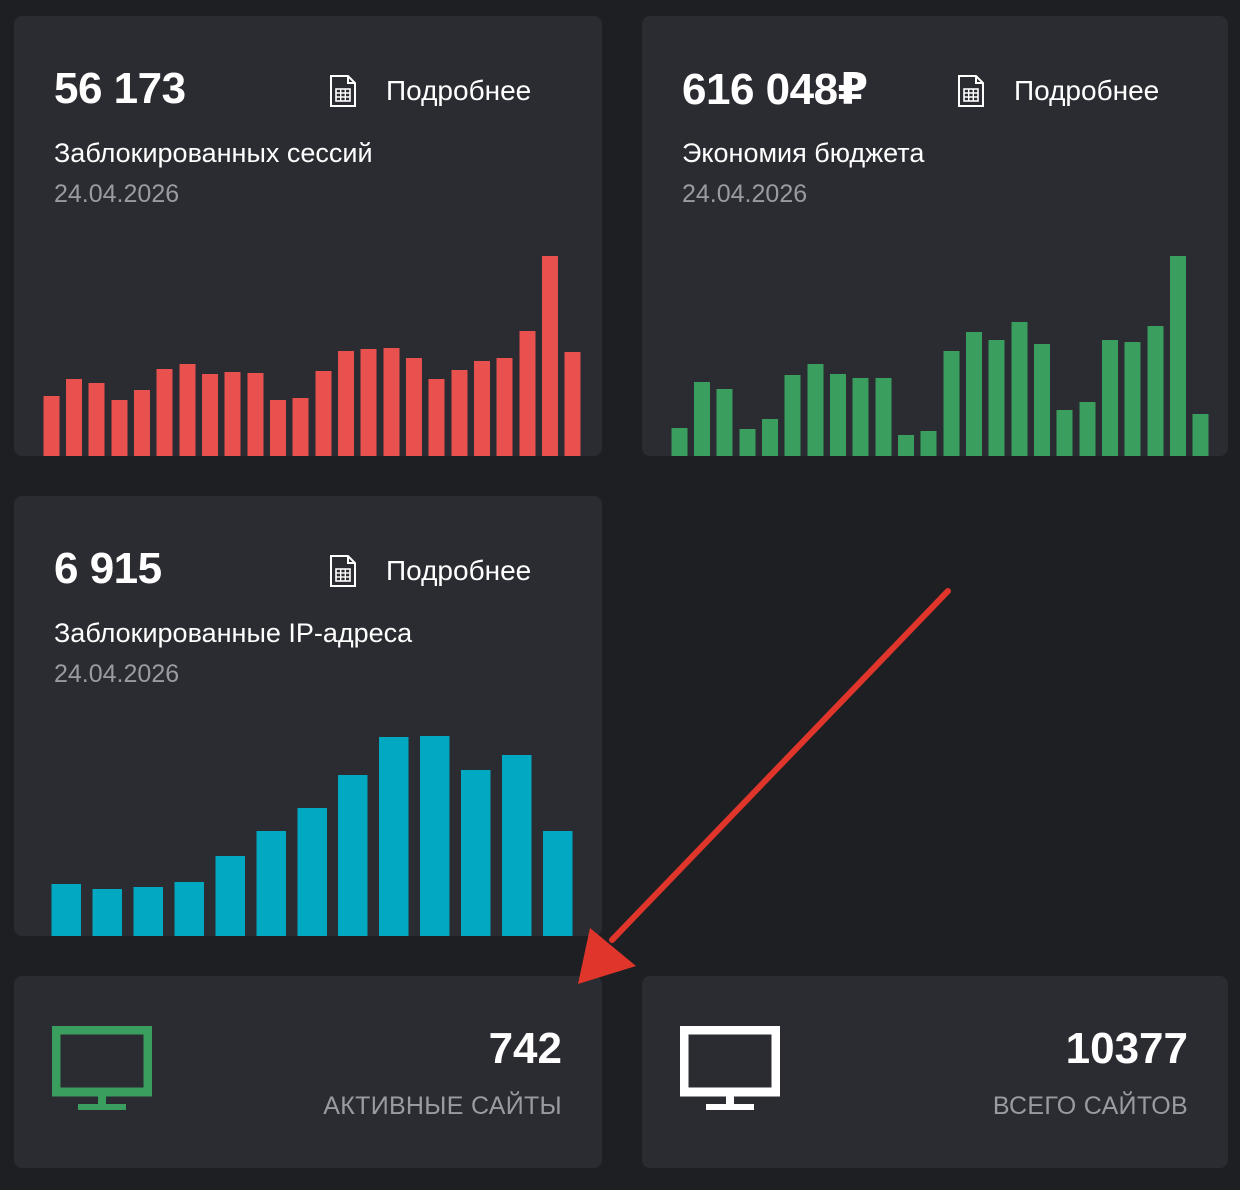  Describe the element at coordinates (117, 194) in the screenshot. I see `blocked-sessions-date: 24.04.2026` at that location.